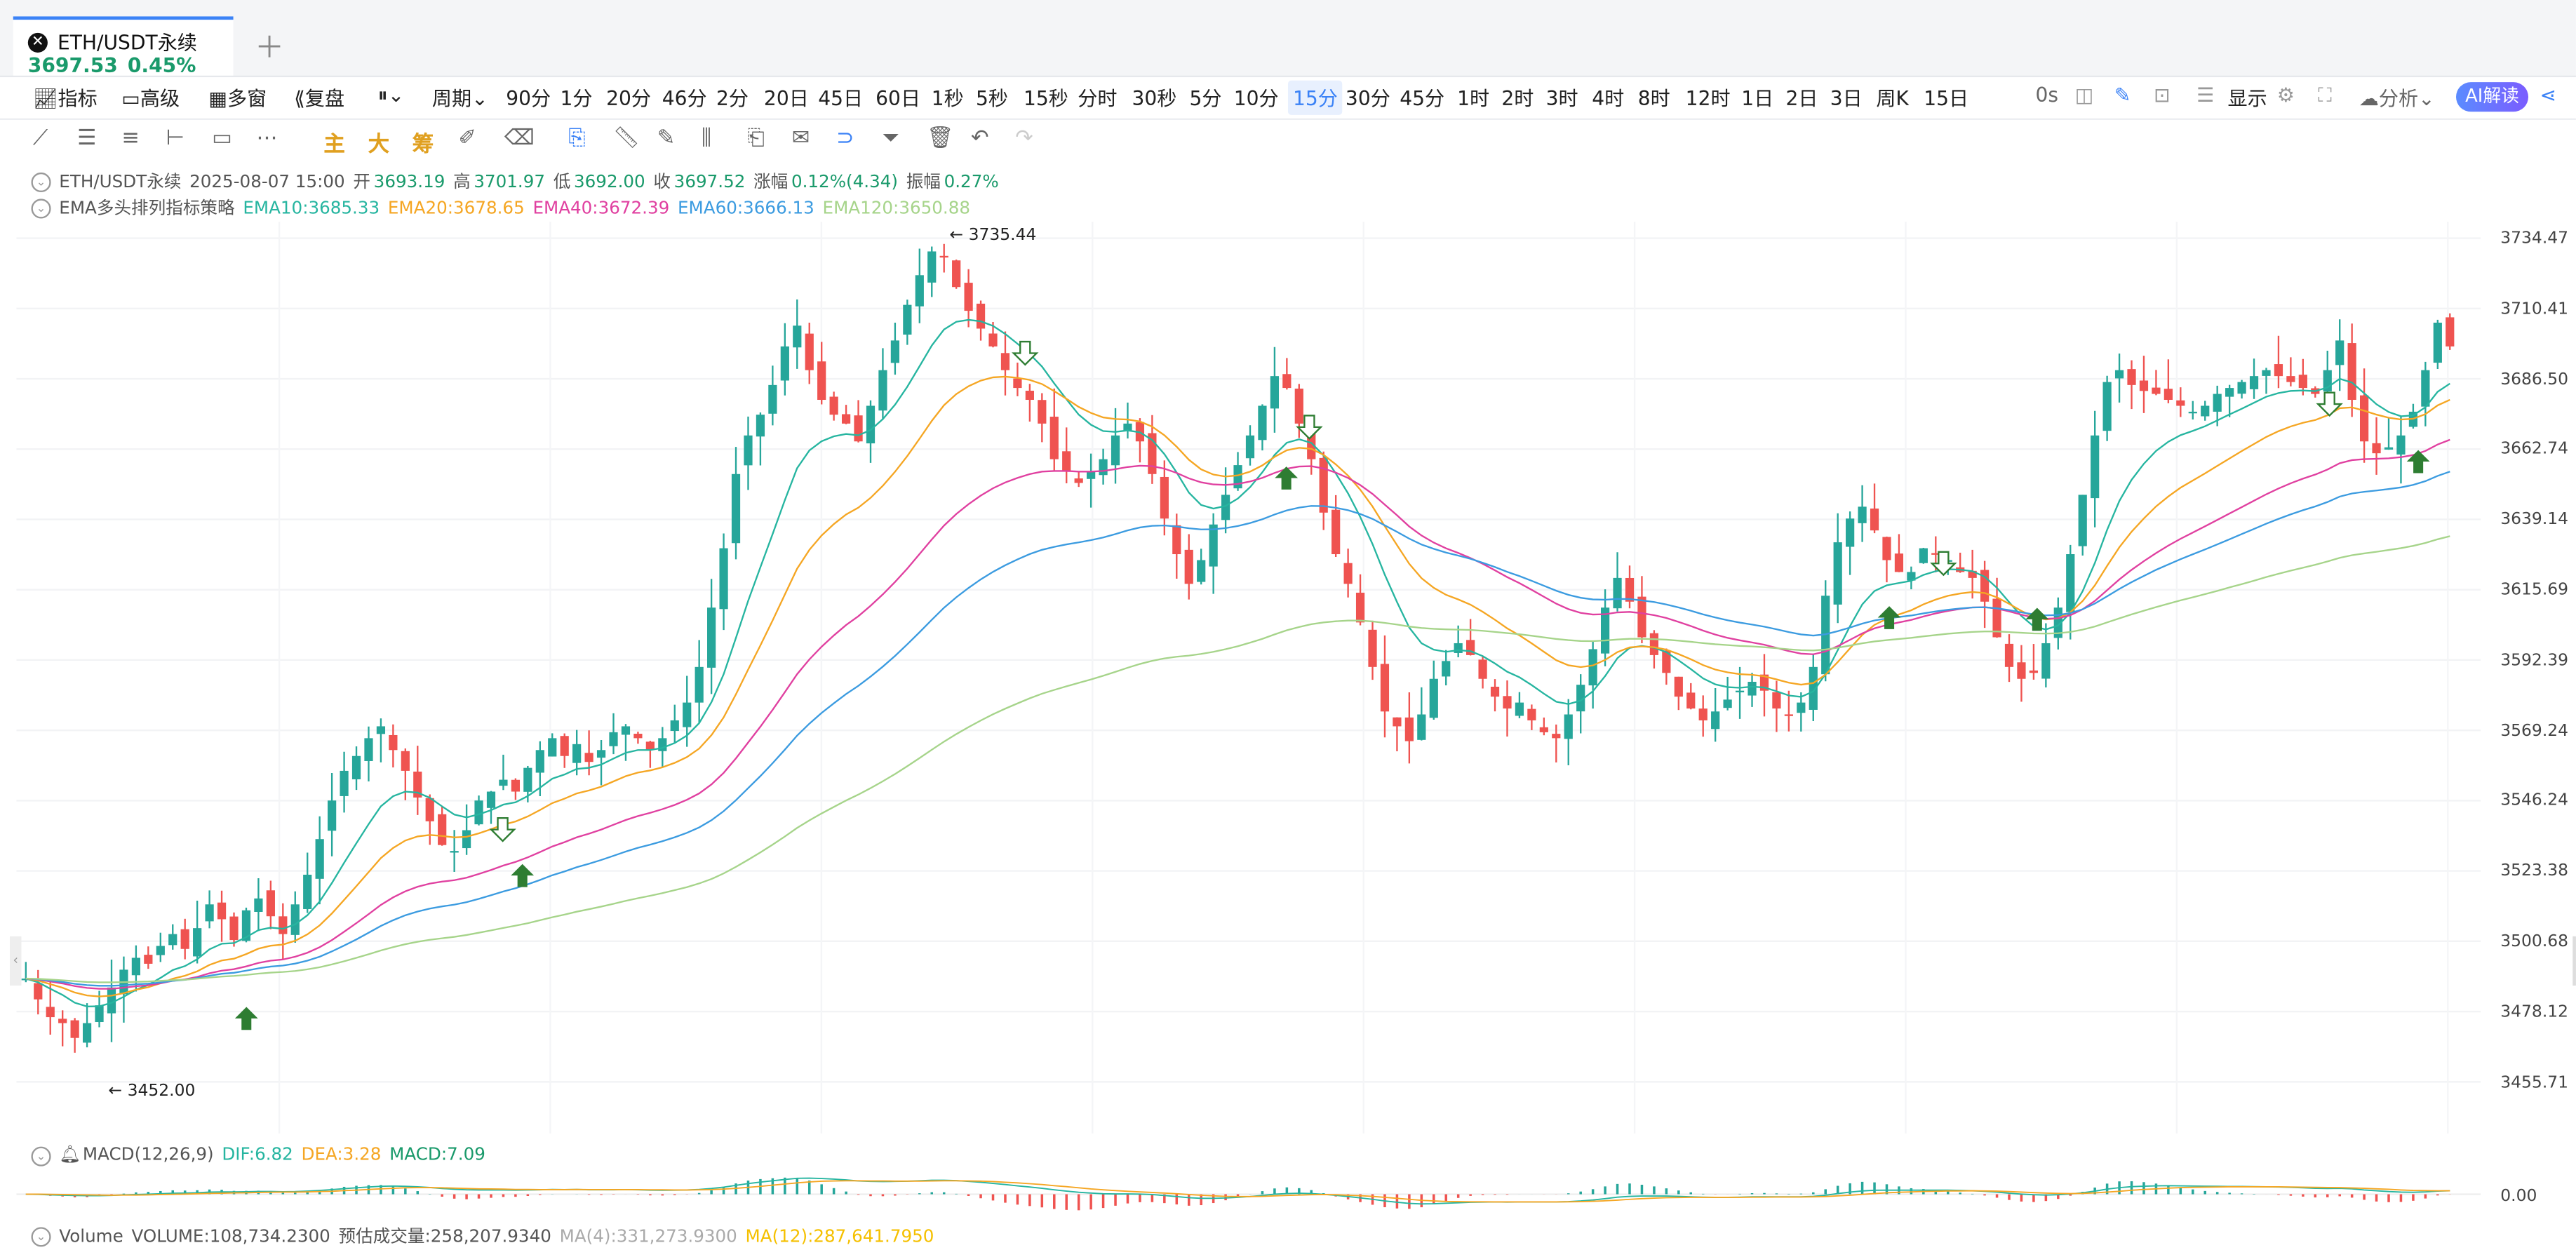  I want to click on right-scroll-handle, so click(2574, 961).